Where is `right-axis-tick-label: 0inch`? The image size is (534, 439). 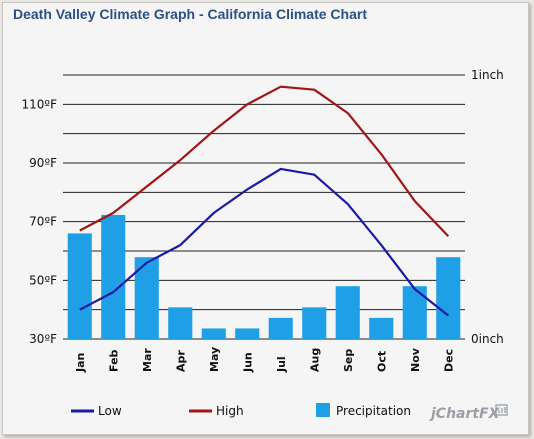 right-axis-tick-label: 0inch is located at coordinates (487, 339).